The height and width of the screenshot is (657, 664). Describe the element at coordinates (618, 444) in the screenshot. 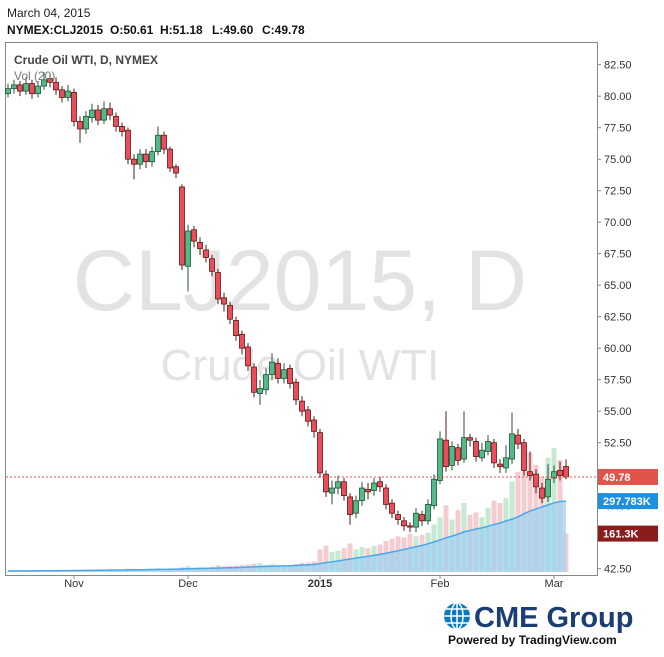

I see `y-tick-label: 52.50` at that location.